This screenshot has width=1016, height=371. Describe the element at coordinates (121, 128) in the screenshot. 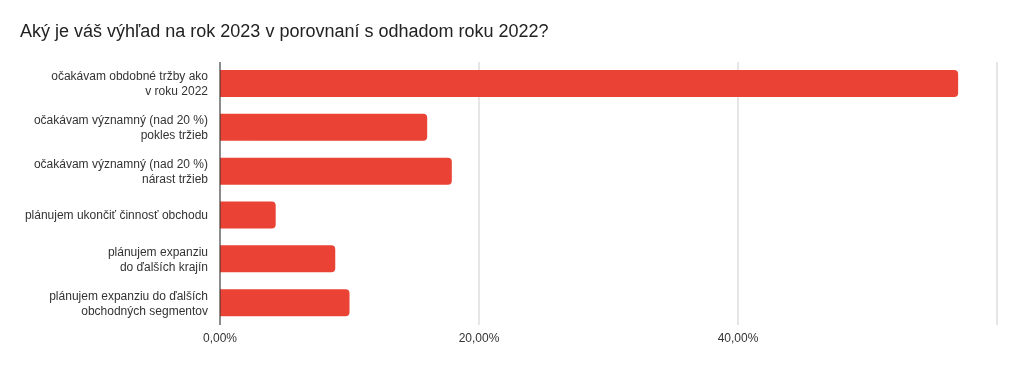

I see `y-tick-label: očakávam významný (nad 20 %) pokles tržieb` at that location.